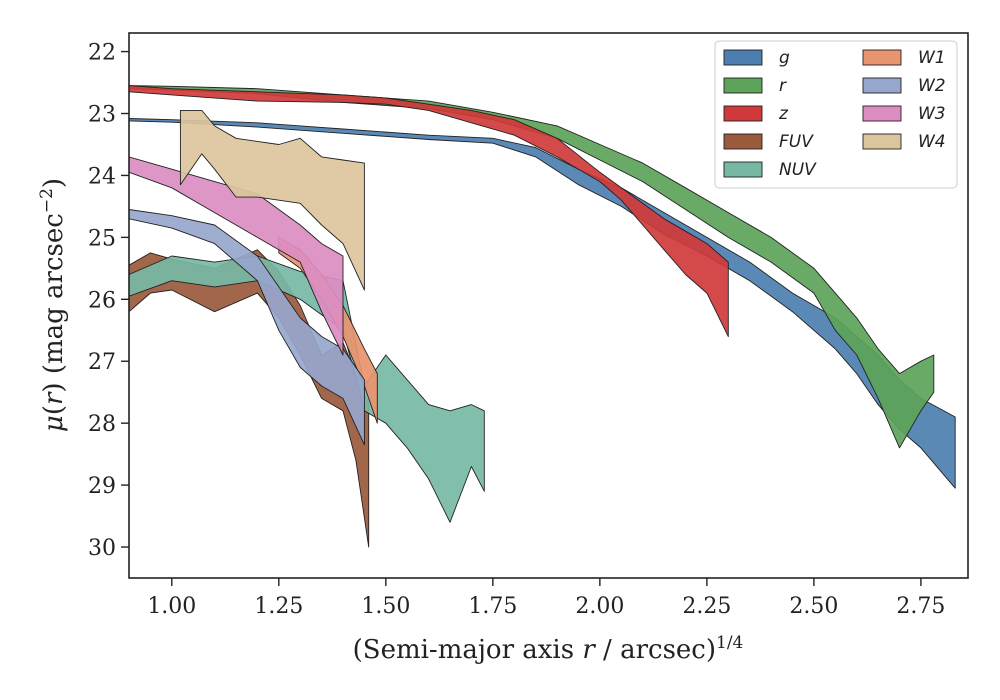 The height and width of the screenshot is (700, 1000). I want to click on legend-swatch-z, so click(743, 113).